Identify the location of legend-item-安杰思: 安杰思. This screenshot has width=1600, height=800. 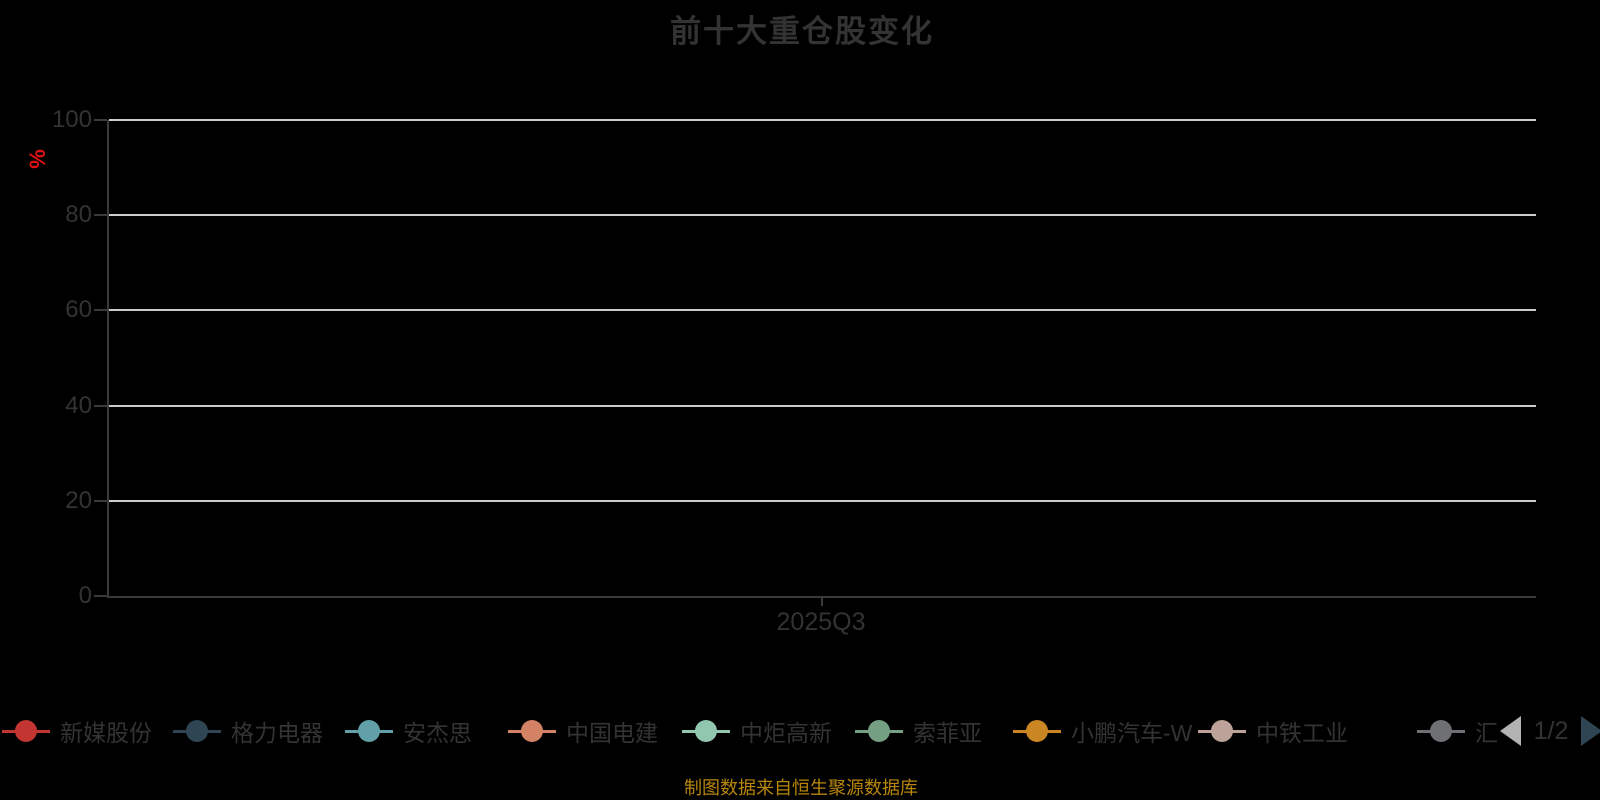
(408, 731).